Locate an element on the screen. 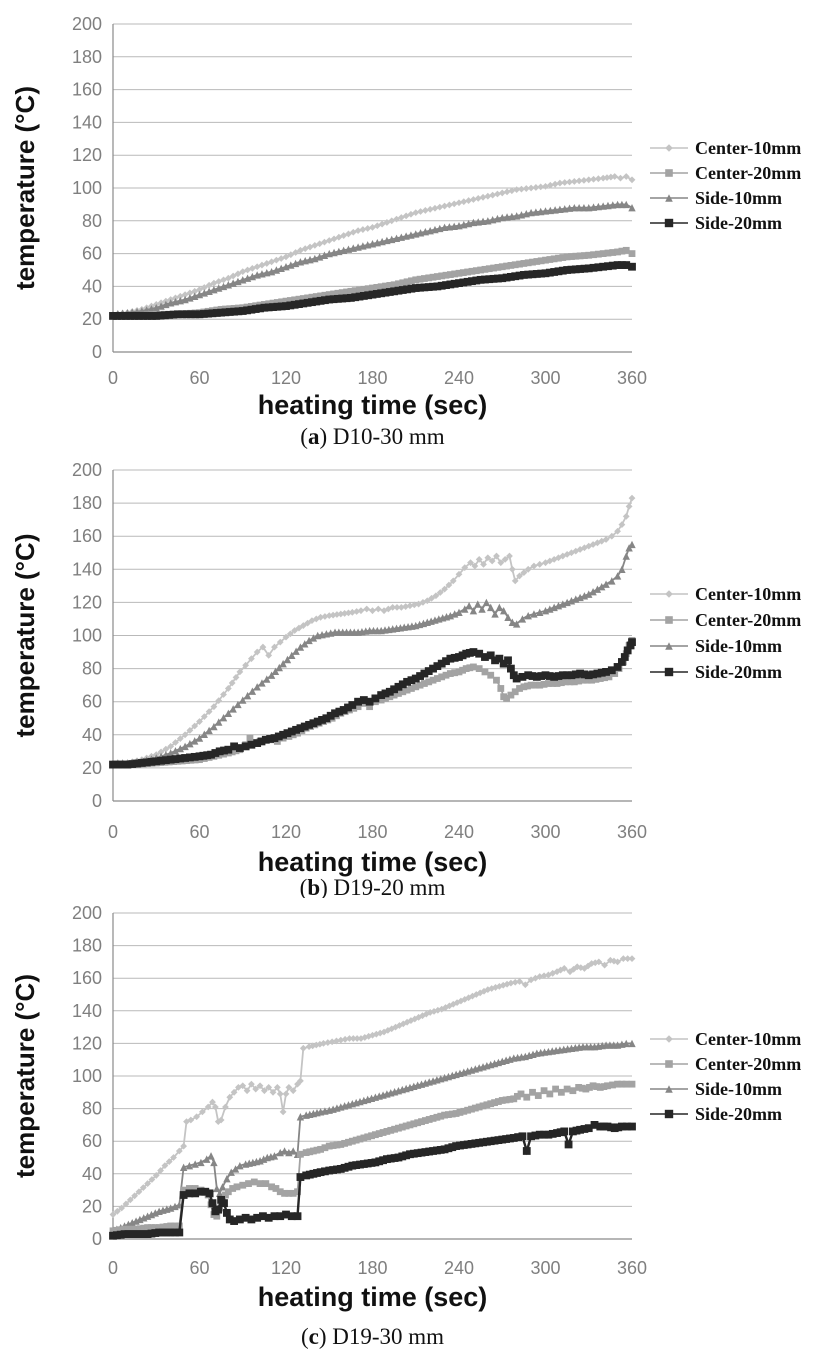 Image resolution: width=816 pixels, height=1363 pixels. legend-entry-side-20mm: Side-20mm is located at coordinates (716, 1114).